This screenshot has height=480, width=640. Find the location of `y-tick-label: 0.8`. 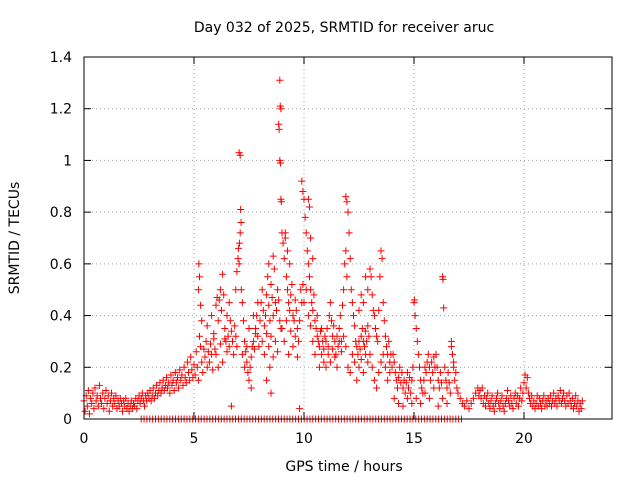

y-tick-label: 0.8 is located at coordinates (61, 213).